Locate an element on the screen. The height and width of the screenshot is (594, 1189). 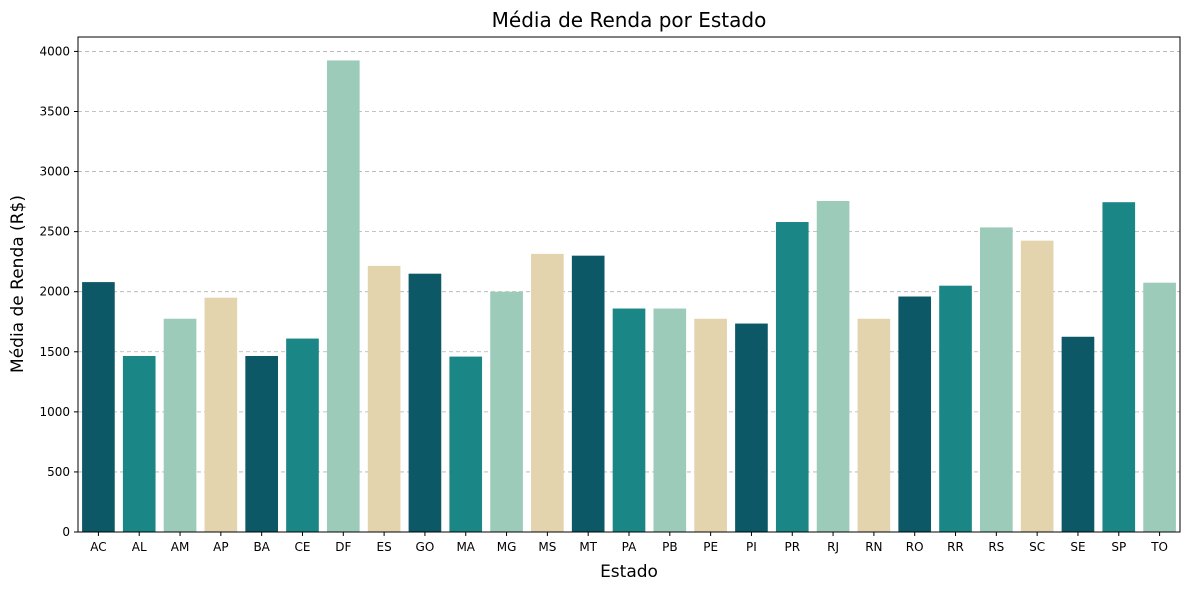
bar-go is located at coordinates (425, 402).